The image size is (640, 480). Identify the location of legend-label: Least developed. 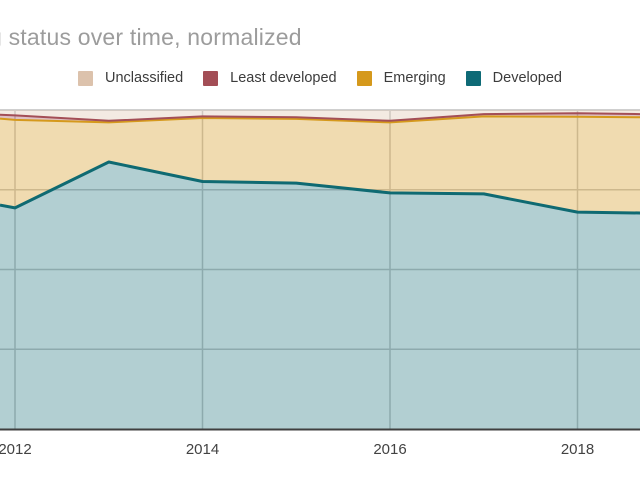
(283, 78).